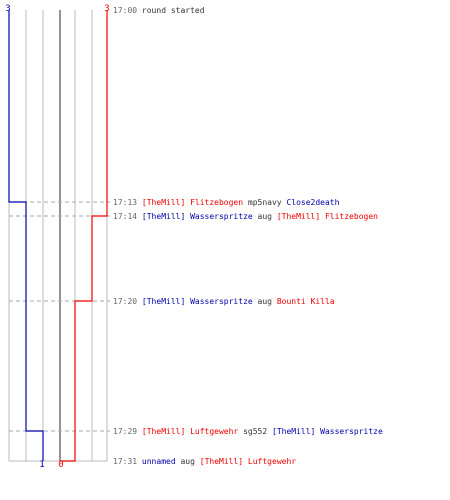  I want to click on event-time: 17:31, so click(125, 461).